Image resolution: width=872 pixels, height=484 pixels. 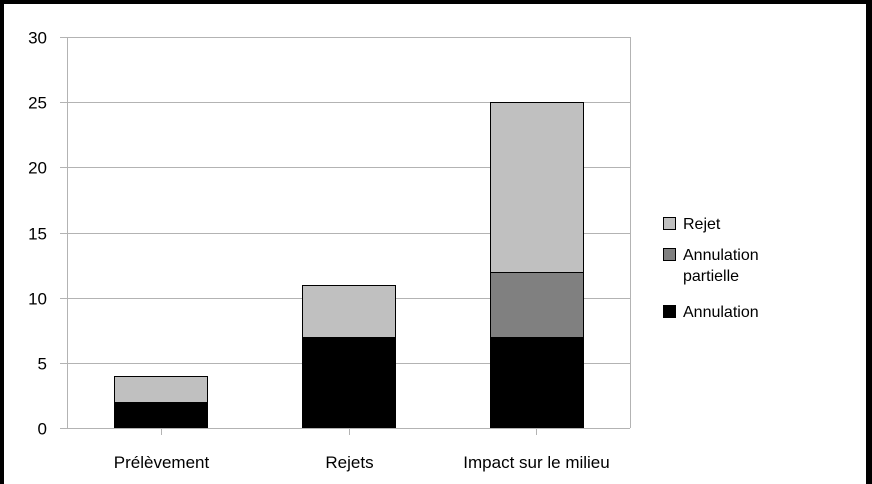 What do you see at coordinates (711, 276) in the screenshot?
I see `legend-label-line: partielle` at bounding box center [711, 276].